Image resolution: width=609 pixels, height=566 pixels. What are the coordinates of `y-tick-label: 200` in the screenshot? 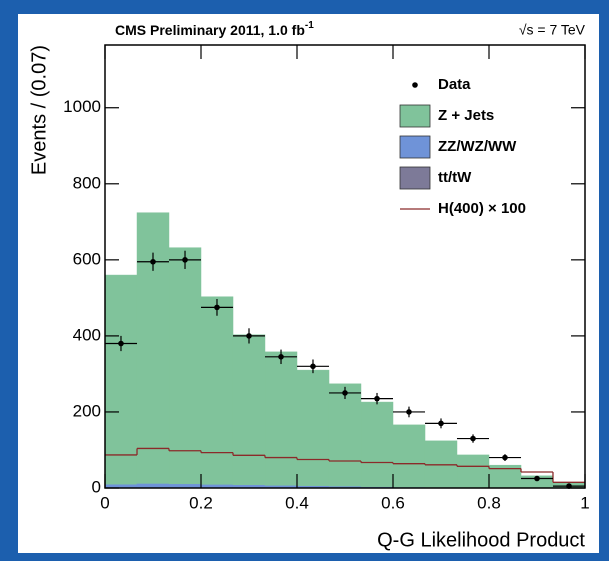 It's located at (87, 410).